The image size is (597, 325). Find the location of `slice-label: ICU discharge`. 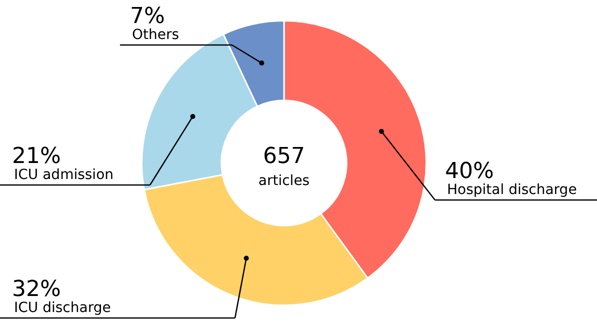

slice-label: ICU discharge is located at coordinates (62, 308).